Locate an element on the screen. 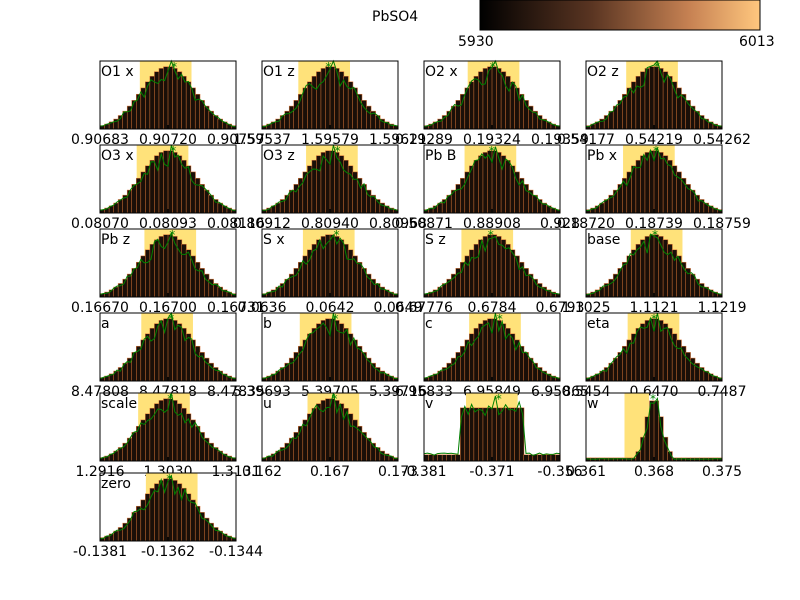  tick-label: 8.47808 is located at coordinates (100, 392).